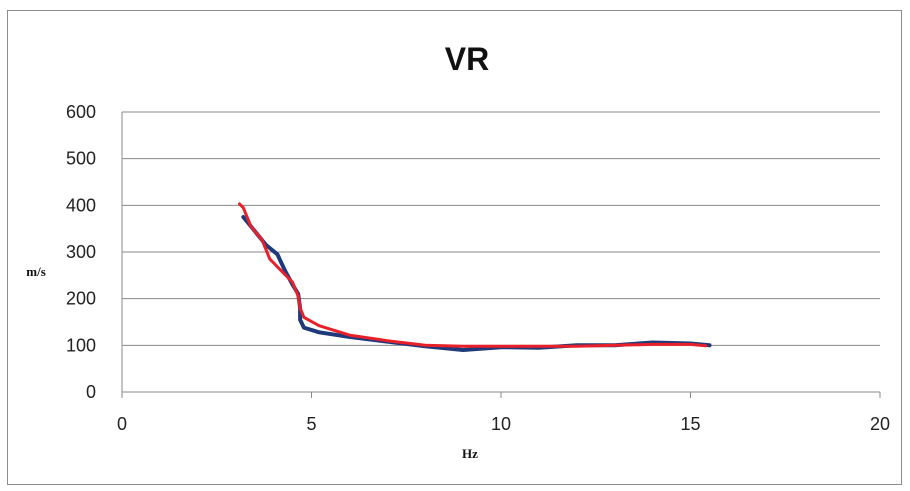 The width and height of the screenshot is (910, 491). Describe the element at coordinates (122, 424) in the screenshot. I see `x-tick-label: 0` at that location.